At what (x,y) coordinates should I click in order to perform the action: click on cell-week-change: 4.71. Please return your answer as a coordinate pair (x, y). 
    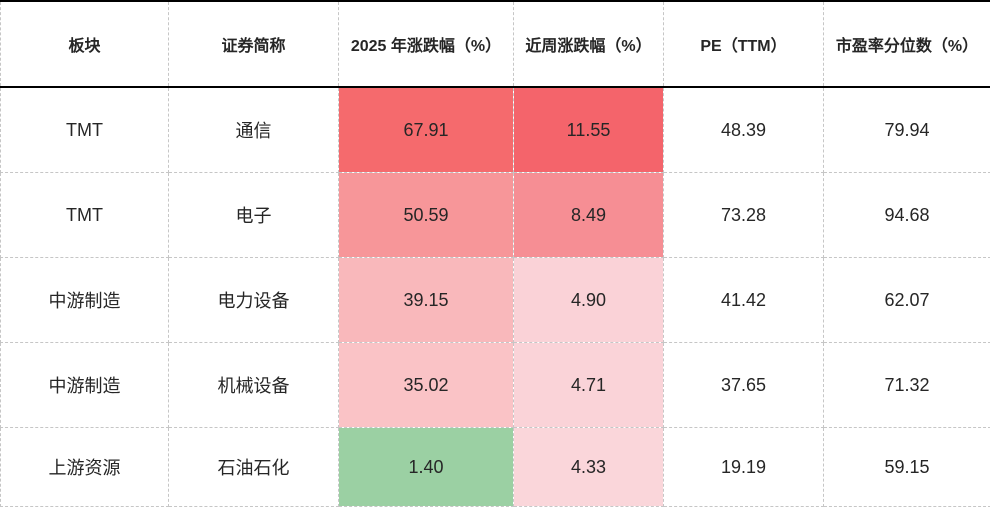
    Looking at the image, I should click on (588, 385).